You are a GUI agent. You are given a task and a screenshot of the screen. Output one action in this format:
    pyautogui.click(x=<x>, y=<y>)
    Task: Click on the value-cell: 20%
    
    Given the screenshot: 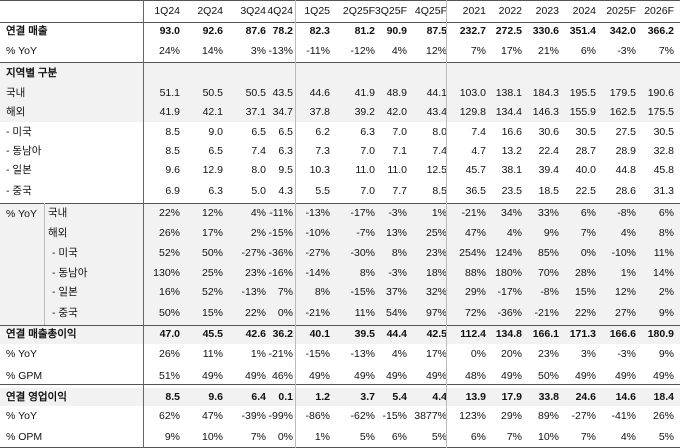 What is the action you would take?
    pyautogui.click(x=511, y=354)
    